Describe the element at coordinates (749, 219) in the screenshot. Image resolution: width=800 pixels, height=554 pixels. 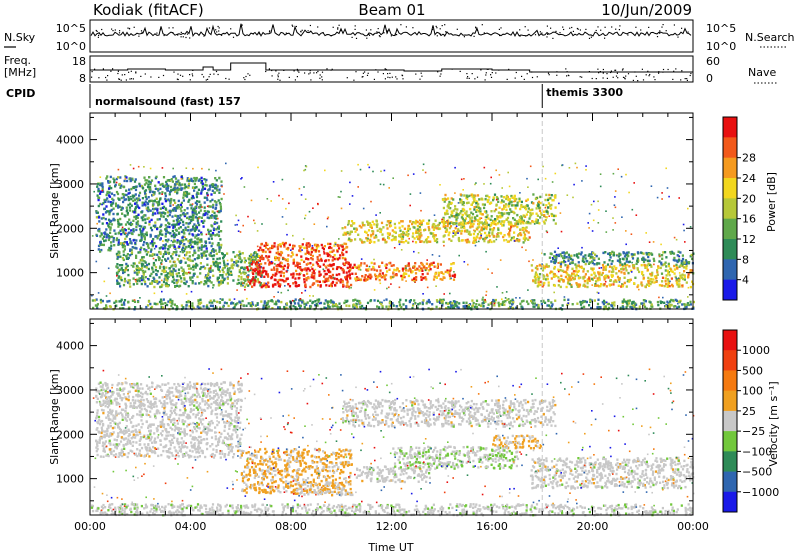
I see `colorbar-tick-label: 16` at that location.